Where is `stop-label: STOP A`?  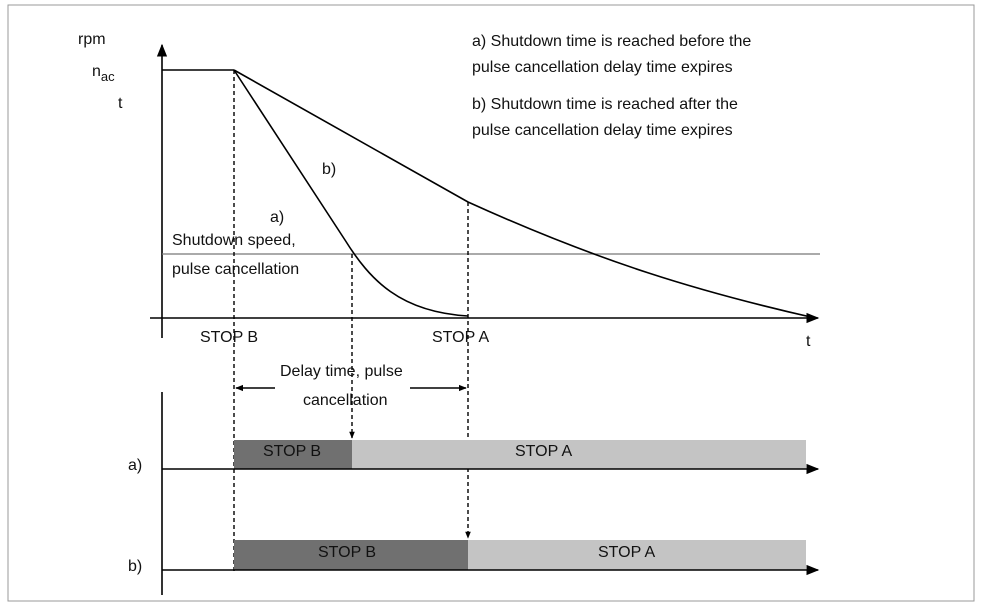
stop-label: STOP A is located at coordinates (461, 337).